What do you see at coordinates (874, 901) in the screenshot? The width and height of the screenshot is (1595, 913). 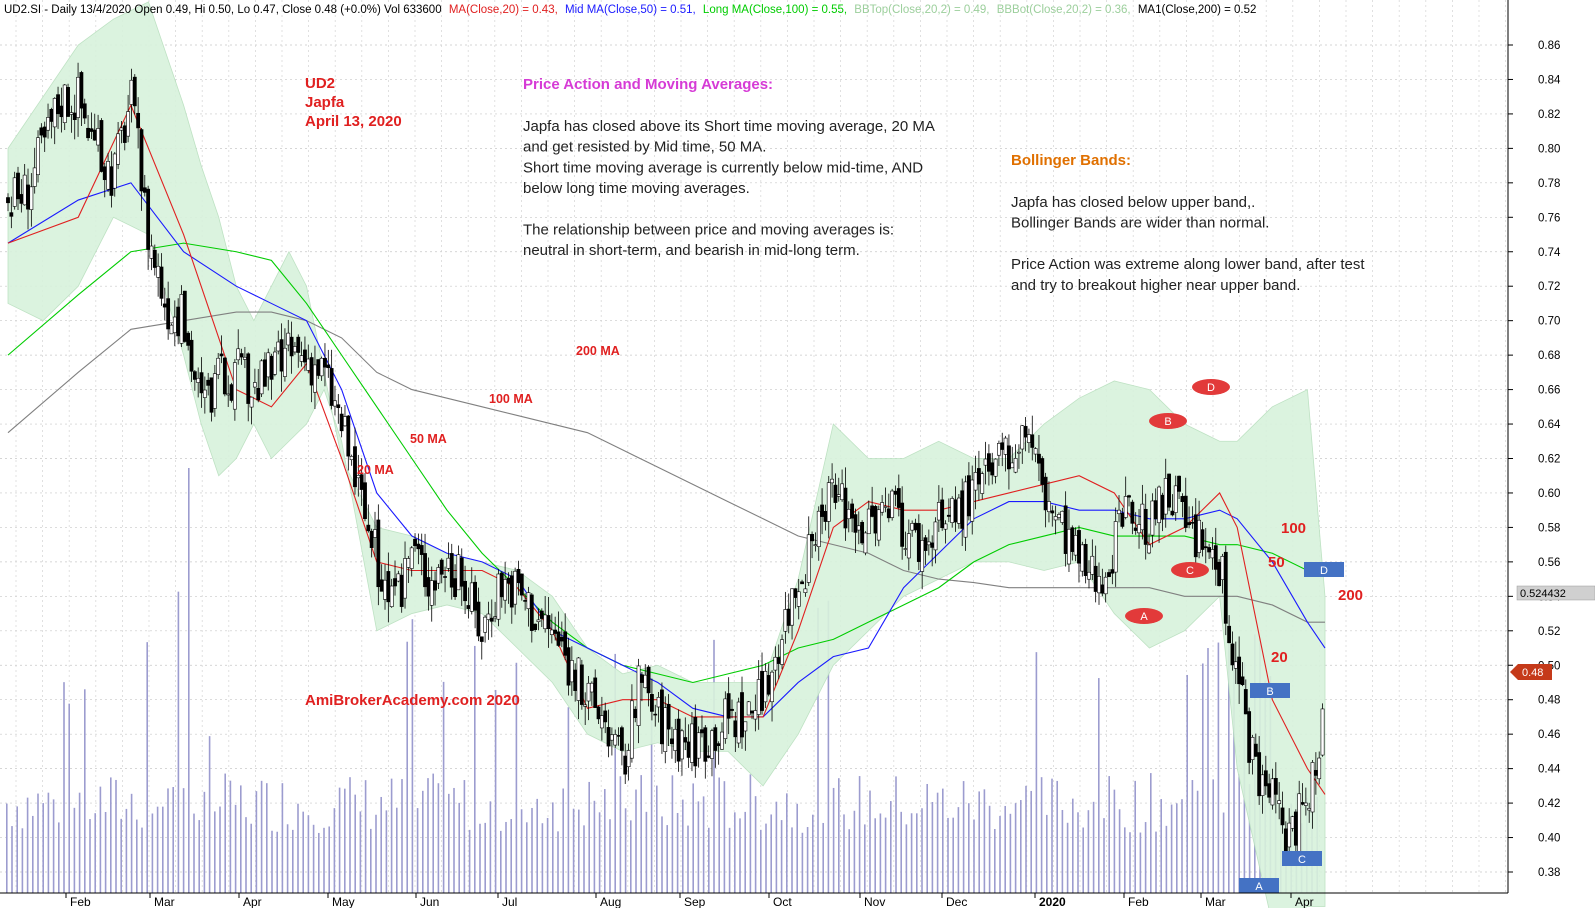 I see `x-tick-label: Nov` at bounding box center [874, 901].